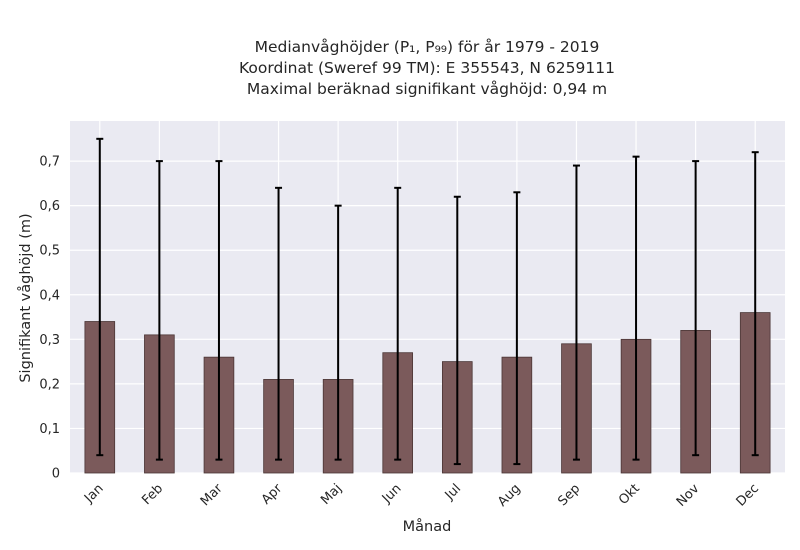 Image resolution: width=800 pixels, height=550 pixels. I want to click on x-axis-ticks: Jan Feb Mar Apr Maj Jun Jul Aug Sep Okt Nov Dec, so click(421, 495).